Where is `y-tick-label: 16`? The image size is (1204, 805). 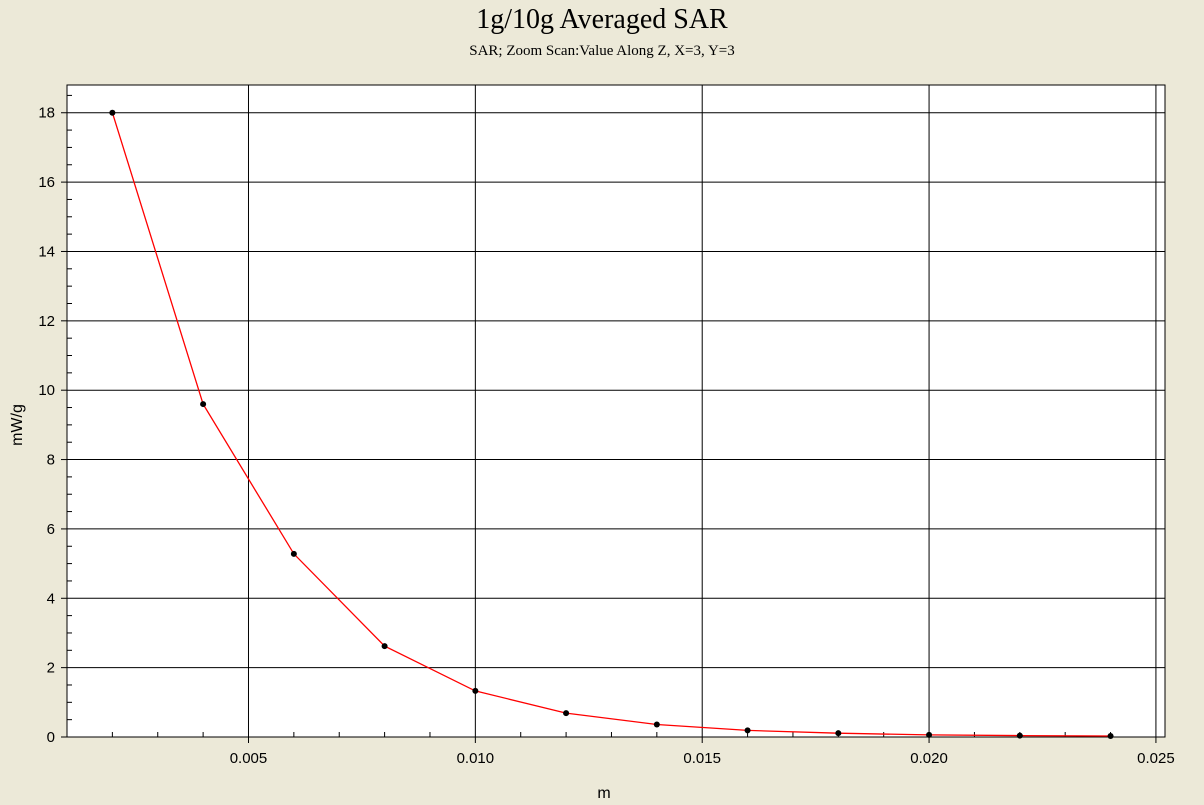 y-tick-label: 16 is located at coordinates (46, 182).